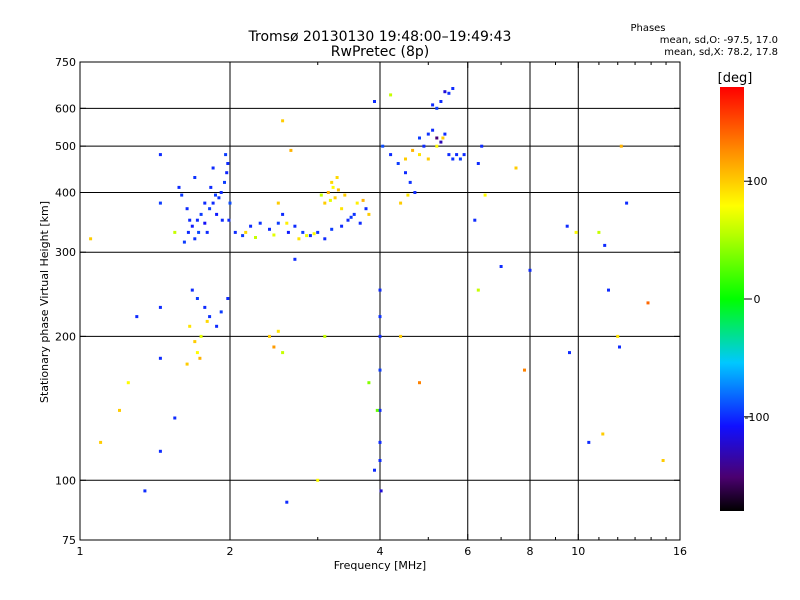  What do you see at coordinates (65, 146) in the screenshot?
I see `y-tick-label: 500` at bounding box center [65, 146].